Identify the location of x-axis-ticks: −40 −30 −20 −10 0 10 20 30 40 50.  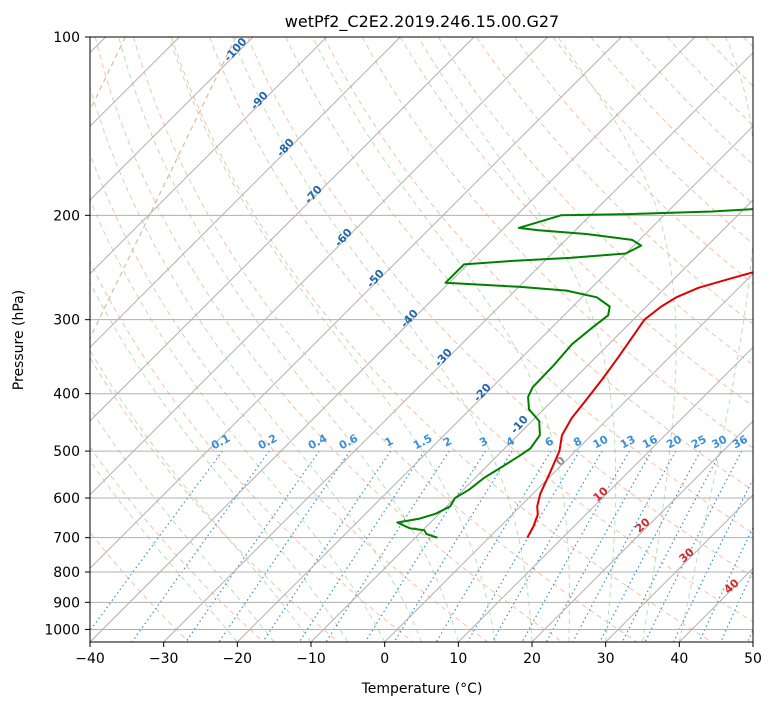
(418, 654).